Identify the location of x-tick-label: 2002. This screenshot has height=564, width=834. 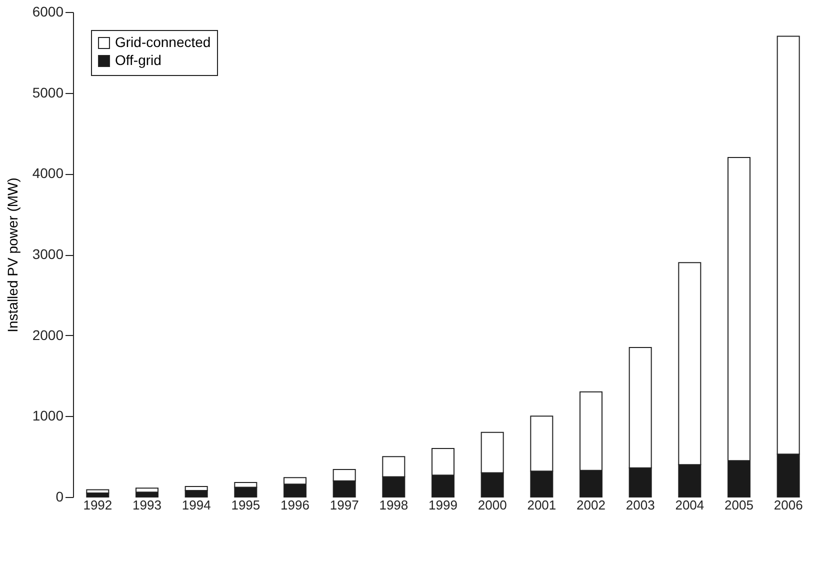
(591, 505).